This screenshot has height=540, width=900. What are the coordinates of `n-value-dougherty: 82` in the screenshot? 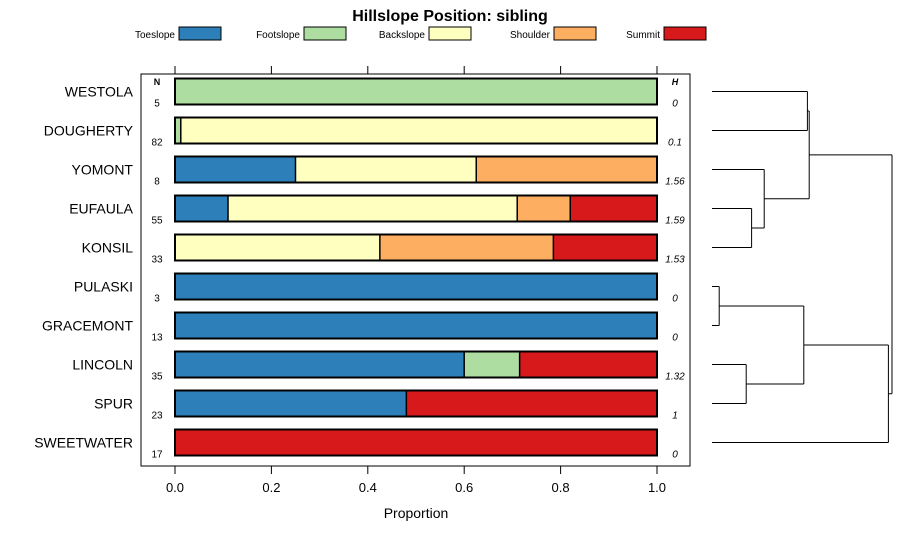 It's located at (157, 143).